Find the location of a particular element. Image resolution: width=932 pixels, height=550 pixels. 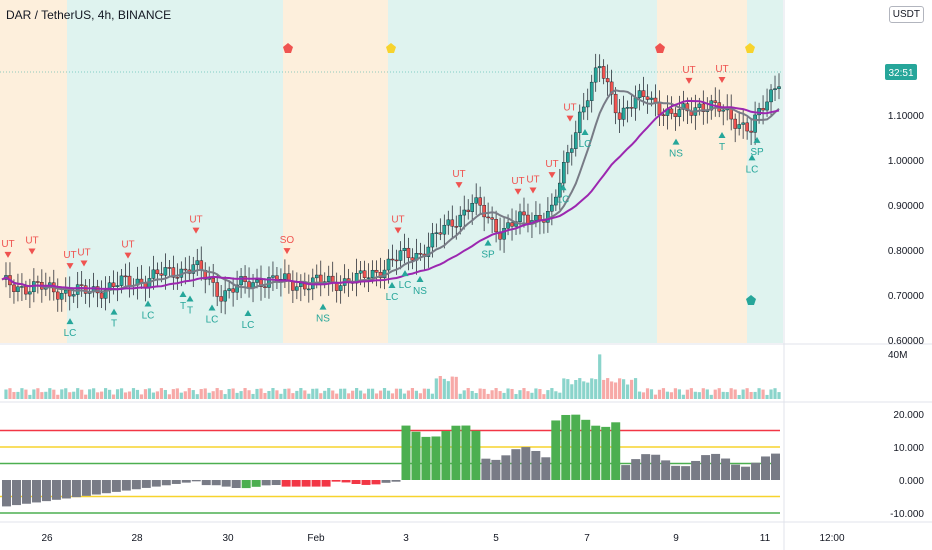

signal-t: T is located at coordinates (722, 142).